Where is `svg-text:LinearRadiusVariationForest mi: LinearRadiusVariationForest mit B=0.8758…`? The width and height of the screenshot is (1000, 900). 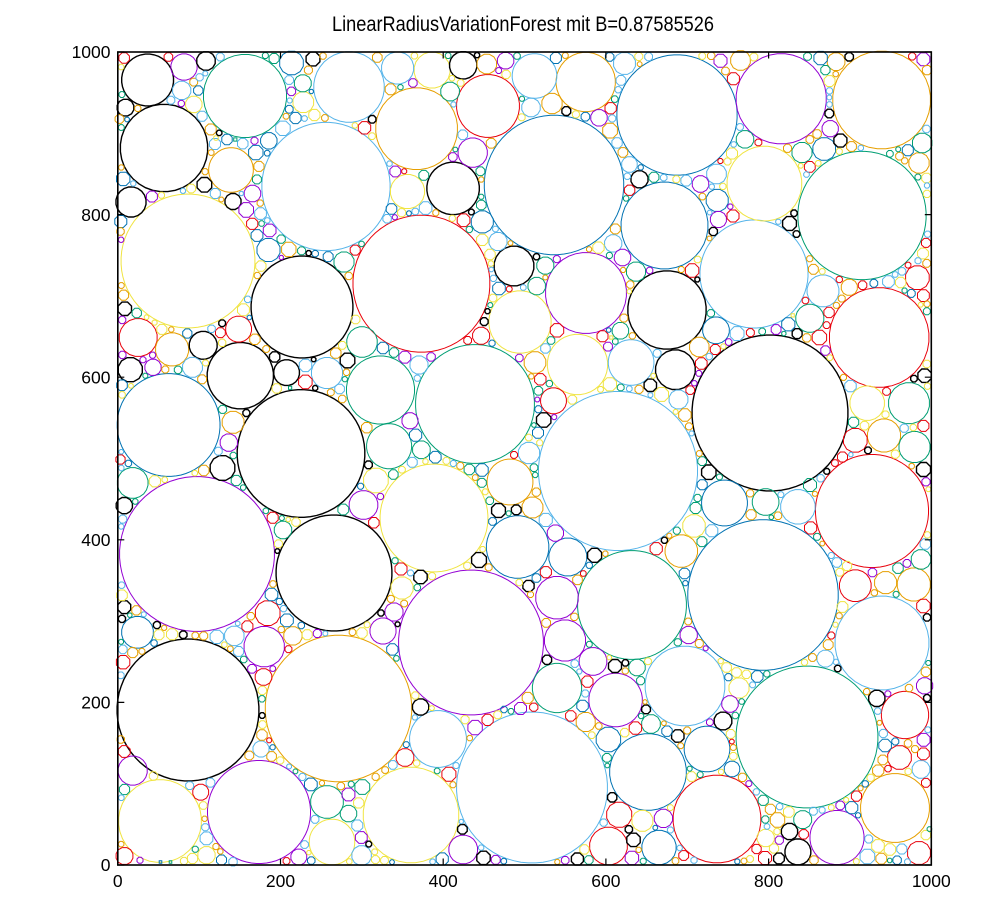 svg-text:LinearRadiusVariationForest mi: LinearRadiusVariationForest mit B=0.8758… is located at coordinates (523, 24).